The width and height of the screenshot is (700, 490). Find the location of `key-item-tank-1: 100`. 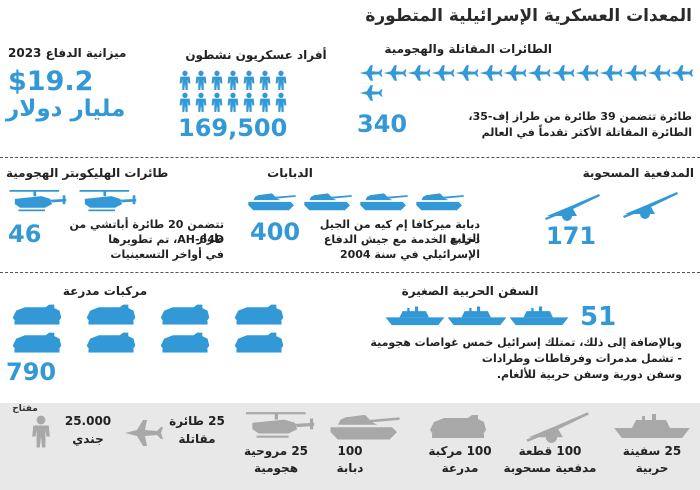

key-item-tank-1: 100 is located at coordinates (350, 451).